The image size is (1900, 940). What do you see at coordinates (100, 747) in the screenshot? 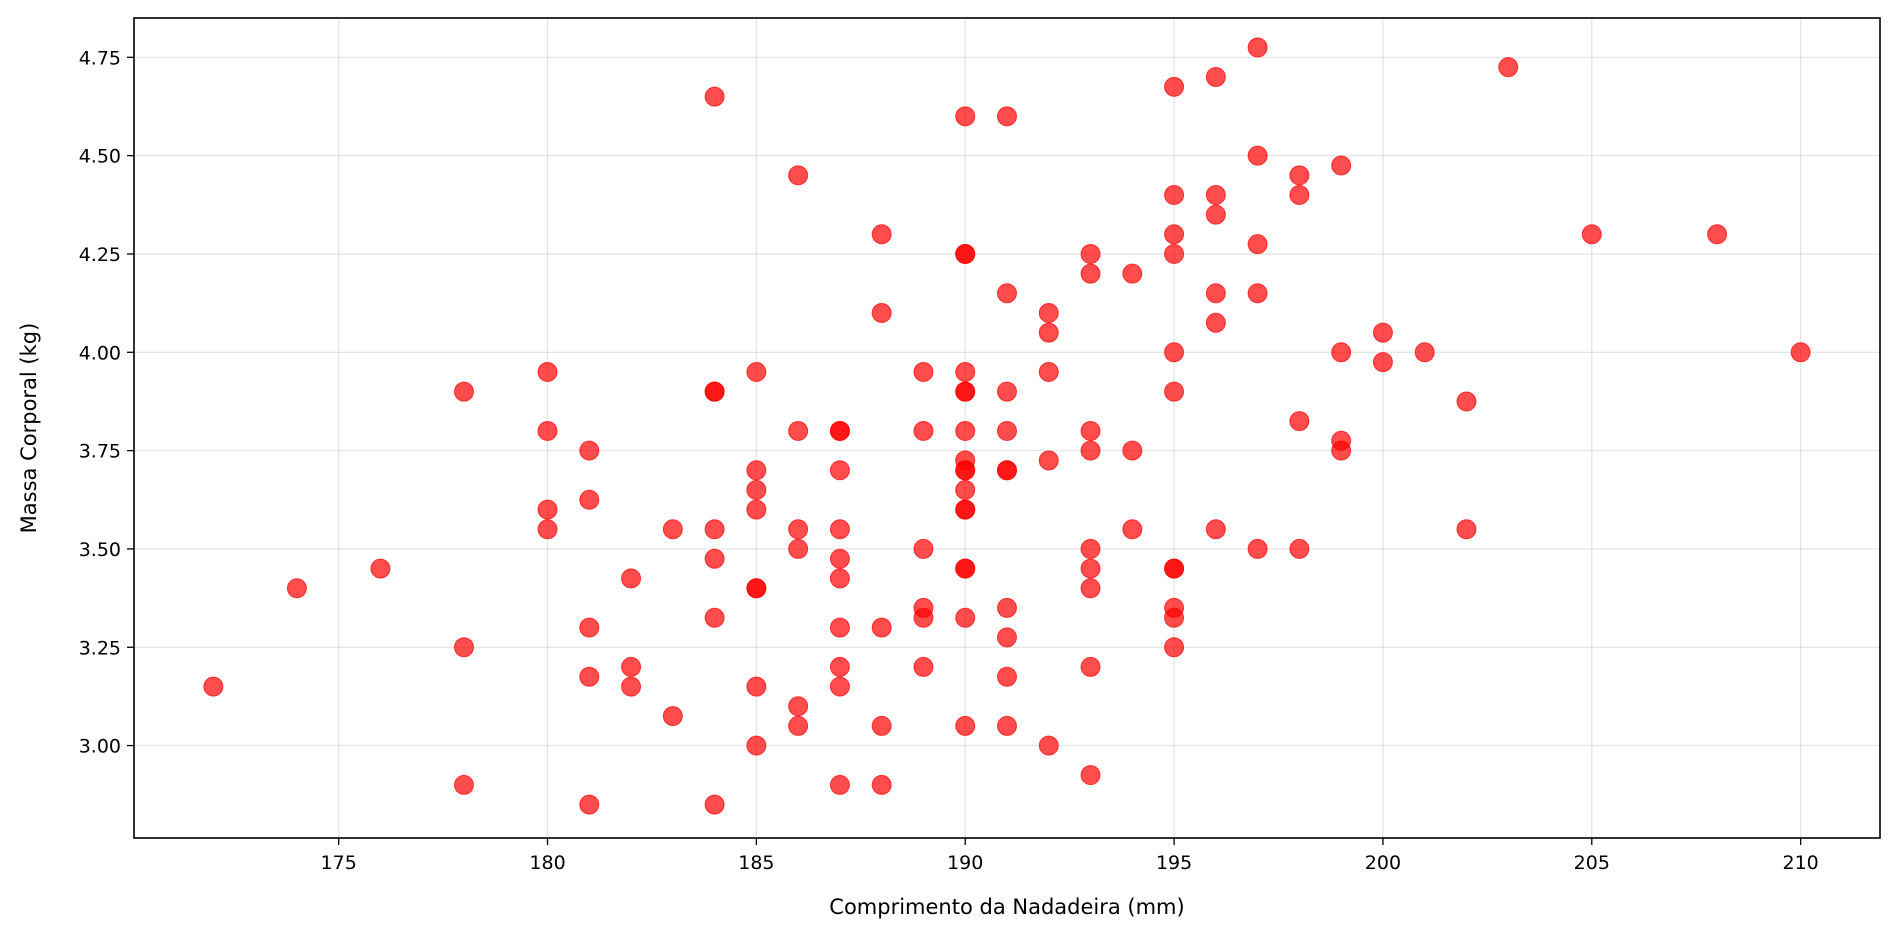
I see `y-tick-label: 3.00` at bounding box center [100, 747].